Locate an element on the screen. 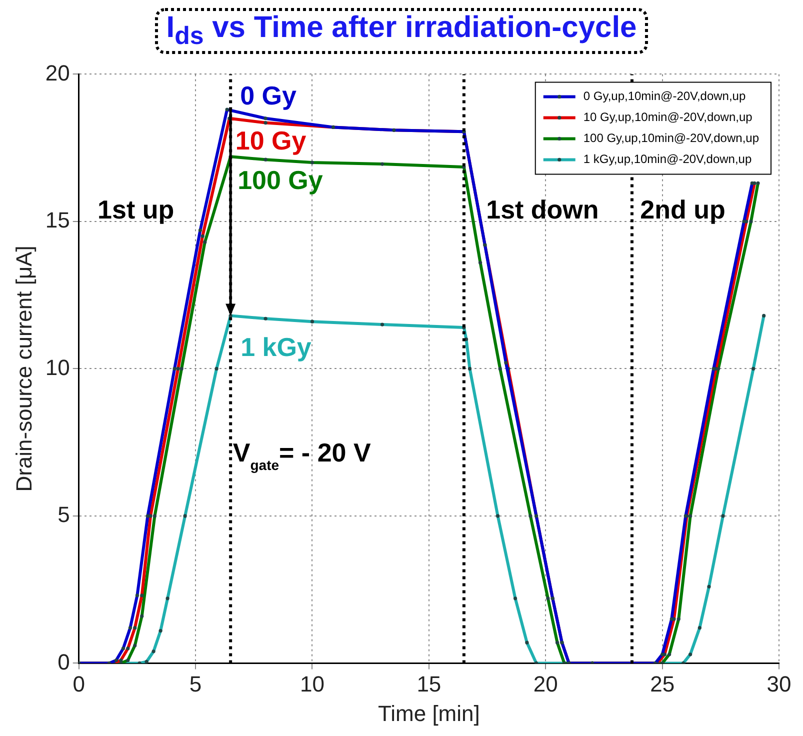 This screenshot has height=736, width=803. y-axis-title: Drain-source current [μA] is located at coordinates (23, 369).